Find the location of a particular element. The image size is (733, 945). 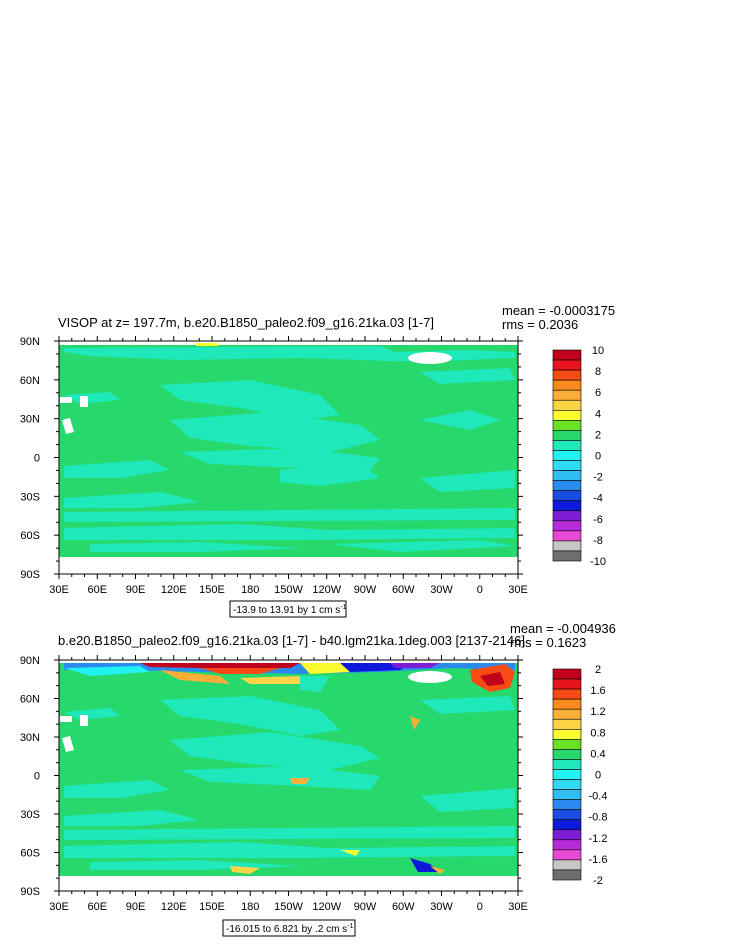

colorbar-label: 1.6 is located at coordinates (597, 691).